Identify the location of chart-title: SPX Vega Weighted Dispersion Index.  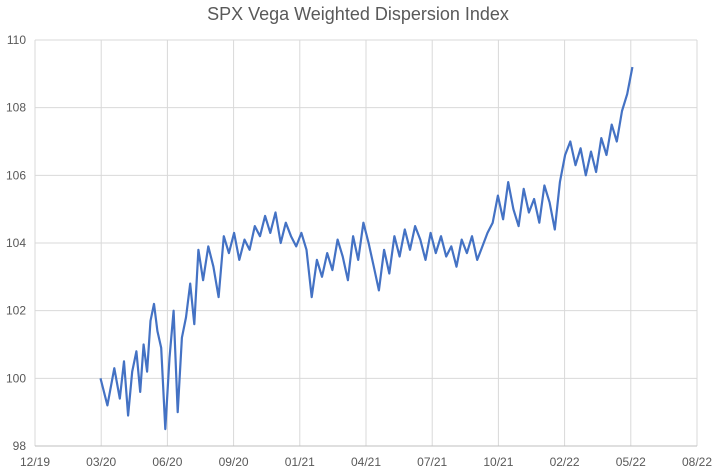
(358, 14).